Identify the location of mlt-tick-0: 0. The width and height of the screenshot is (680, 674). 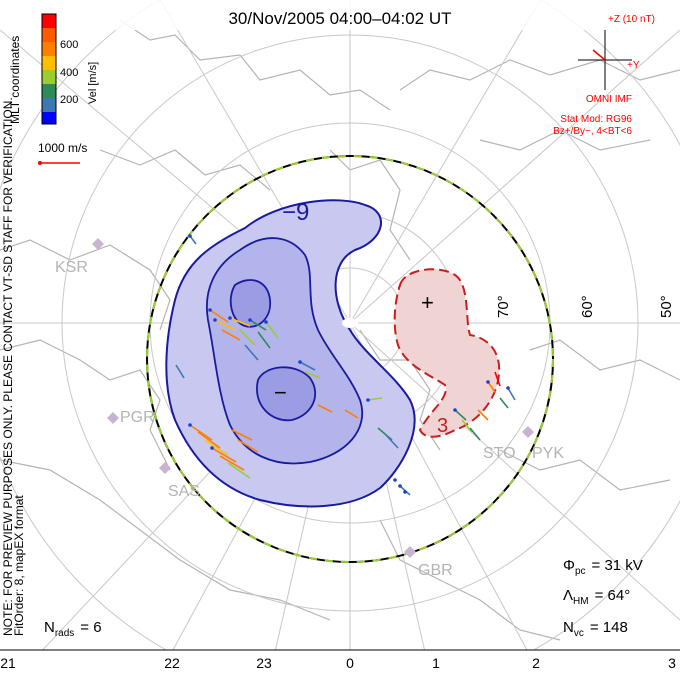
(350, 663).